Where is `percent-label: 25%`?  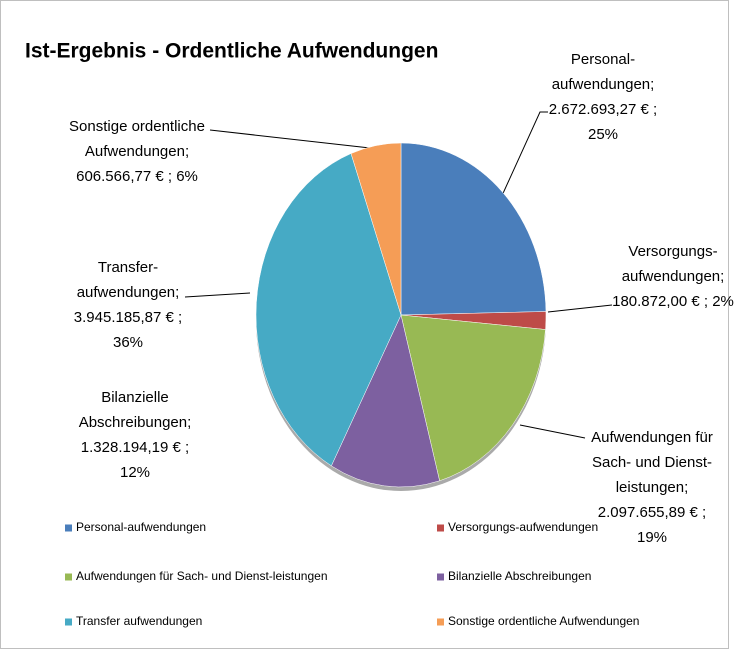
percent-label: 25% is located at coordinates (603, 134).